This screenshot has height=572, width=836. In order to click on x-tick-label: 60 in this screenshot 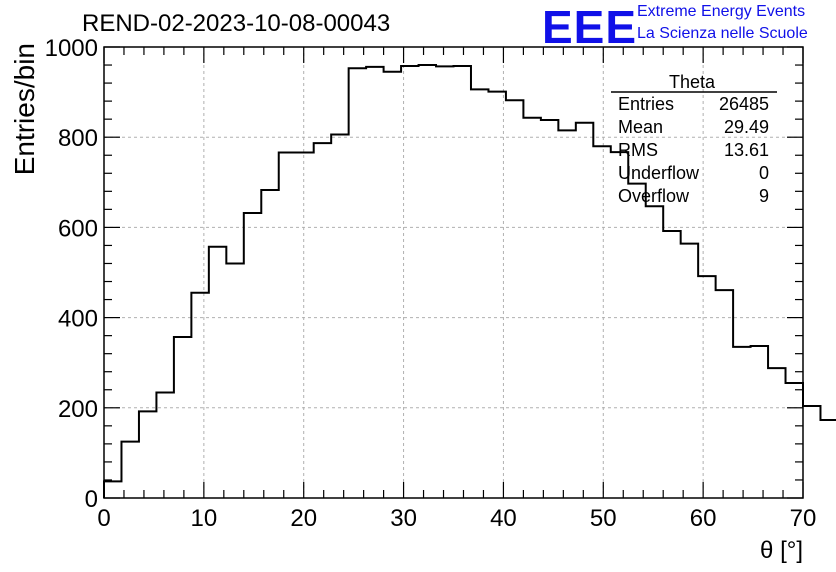, I will do `click(703, 518)`.